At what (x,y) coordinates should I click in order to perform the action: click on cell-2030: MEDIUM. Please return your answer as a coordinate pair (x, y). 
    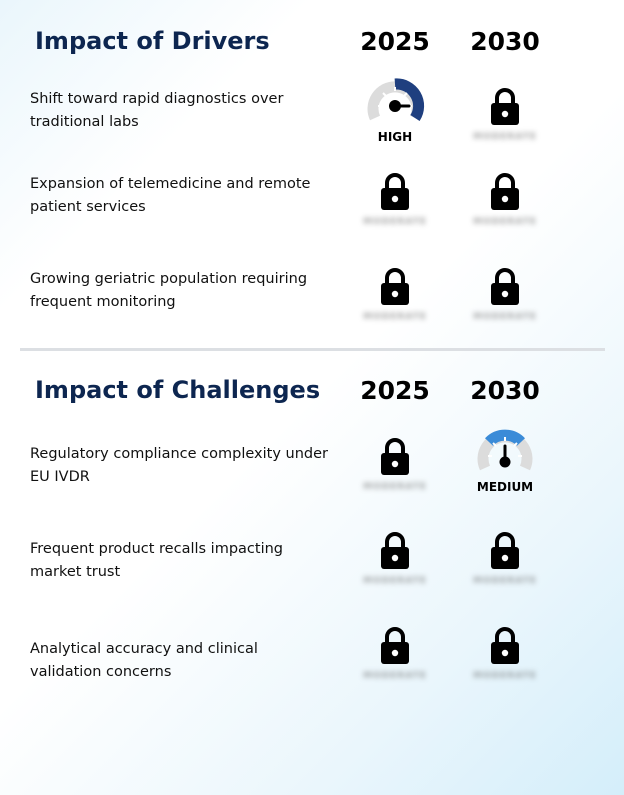
    Looking at the image, I should click on (505, 473).